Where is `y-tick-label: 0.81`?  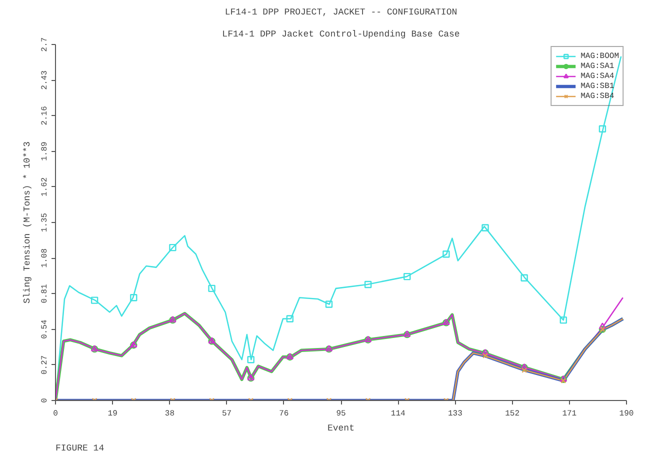
y-tick-label: 0.81 is located at coordinates (45, 294).